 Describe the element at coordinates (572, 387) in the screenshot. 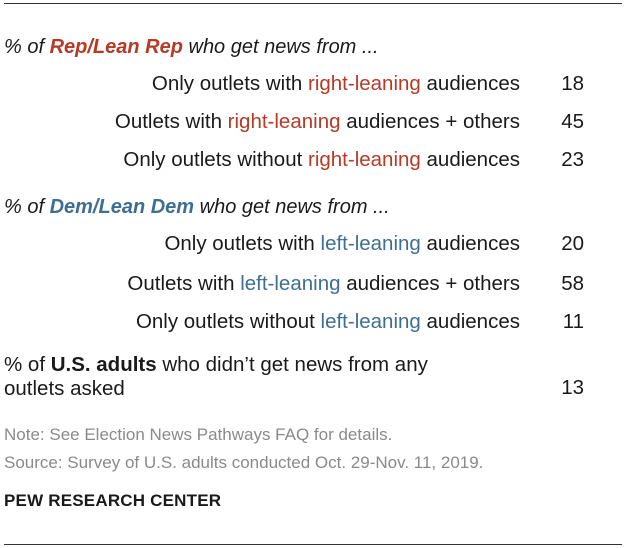

I see `us-adults-value: 13` at that location.